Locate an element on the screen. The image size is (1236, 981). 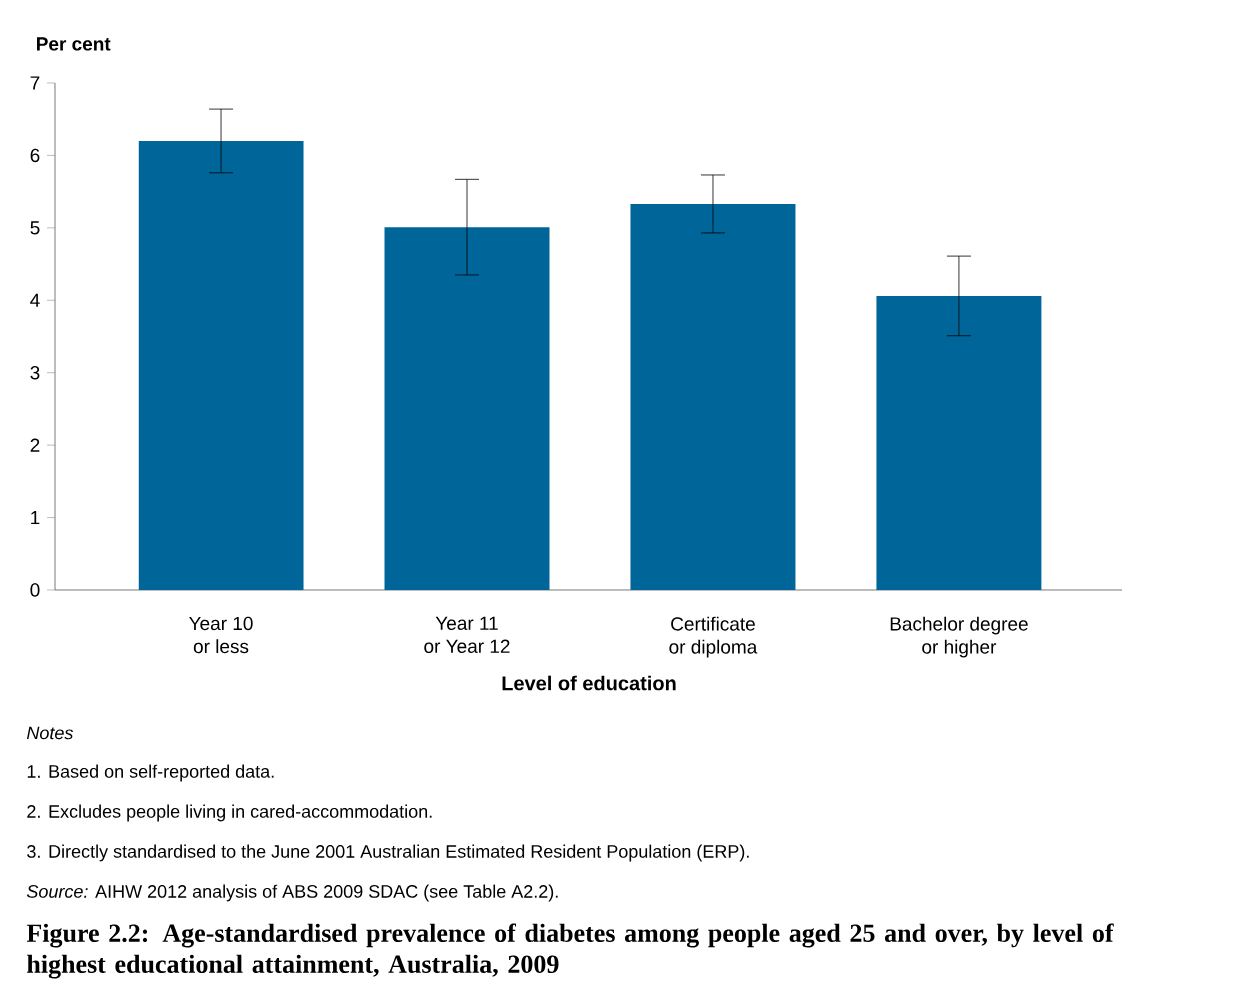
y-tick-label: 0 is located at coordinates (35, 590).